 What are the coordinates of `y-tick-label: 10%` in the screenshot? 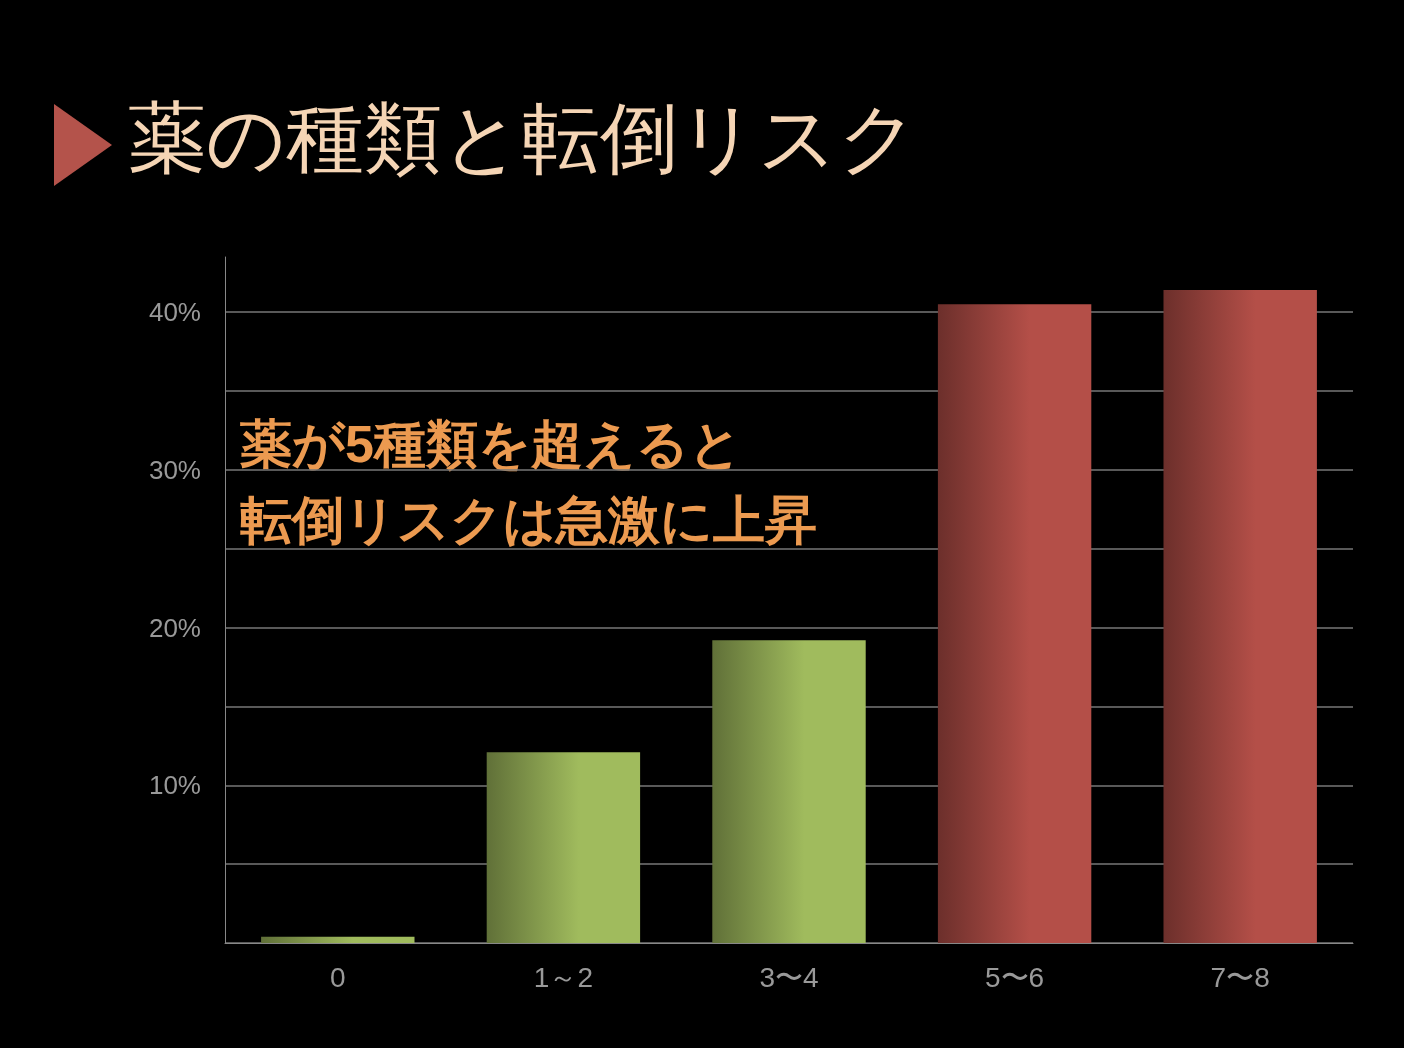 It's located at (174, 785).